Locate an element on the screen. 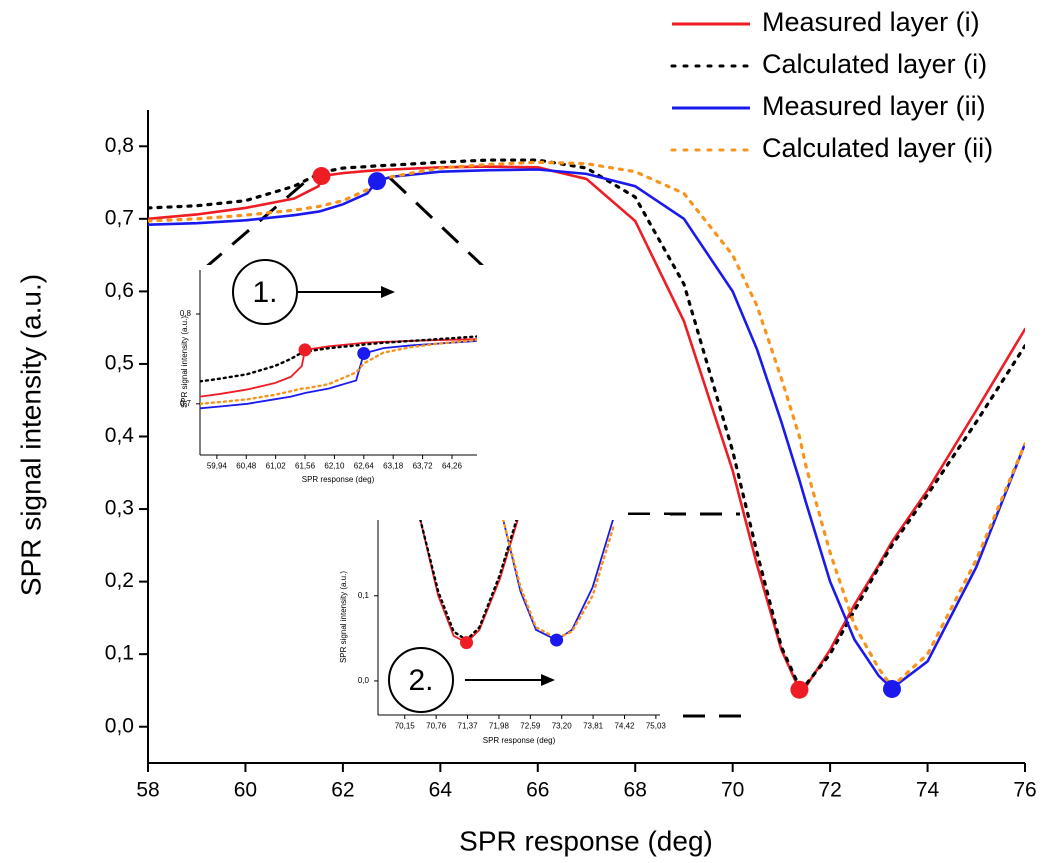 This screenshot has width=1049, height=863. y-tick-label: 0,3 is located at coordinates (119, 508).